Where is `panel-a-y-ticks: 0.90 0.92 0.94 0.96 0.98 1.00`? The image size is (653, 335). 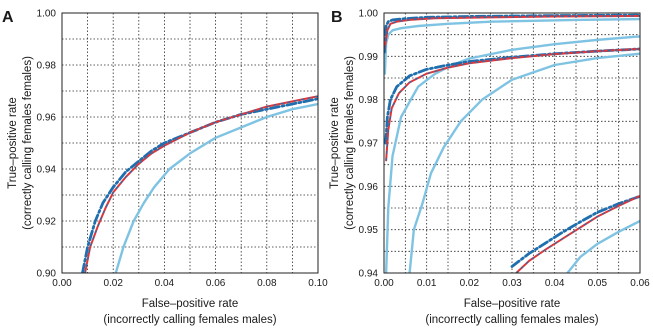
panel-a-y-ticks: 0.90 0.92 0.94 0.96 0.98 1.00 is located at coordinates (47, 144).